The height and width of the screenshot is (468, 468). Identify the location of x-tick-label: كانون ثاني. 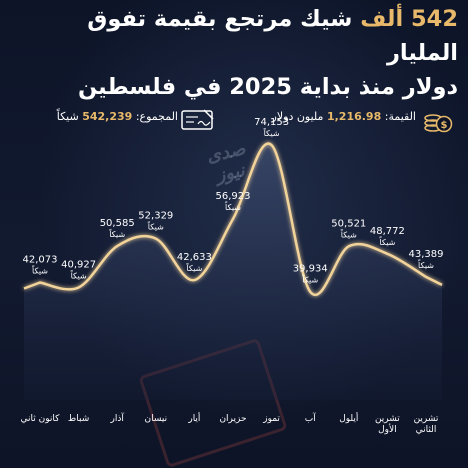
(40, 419).